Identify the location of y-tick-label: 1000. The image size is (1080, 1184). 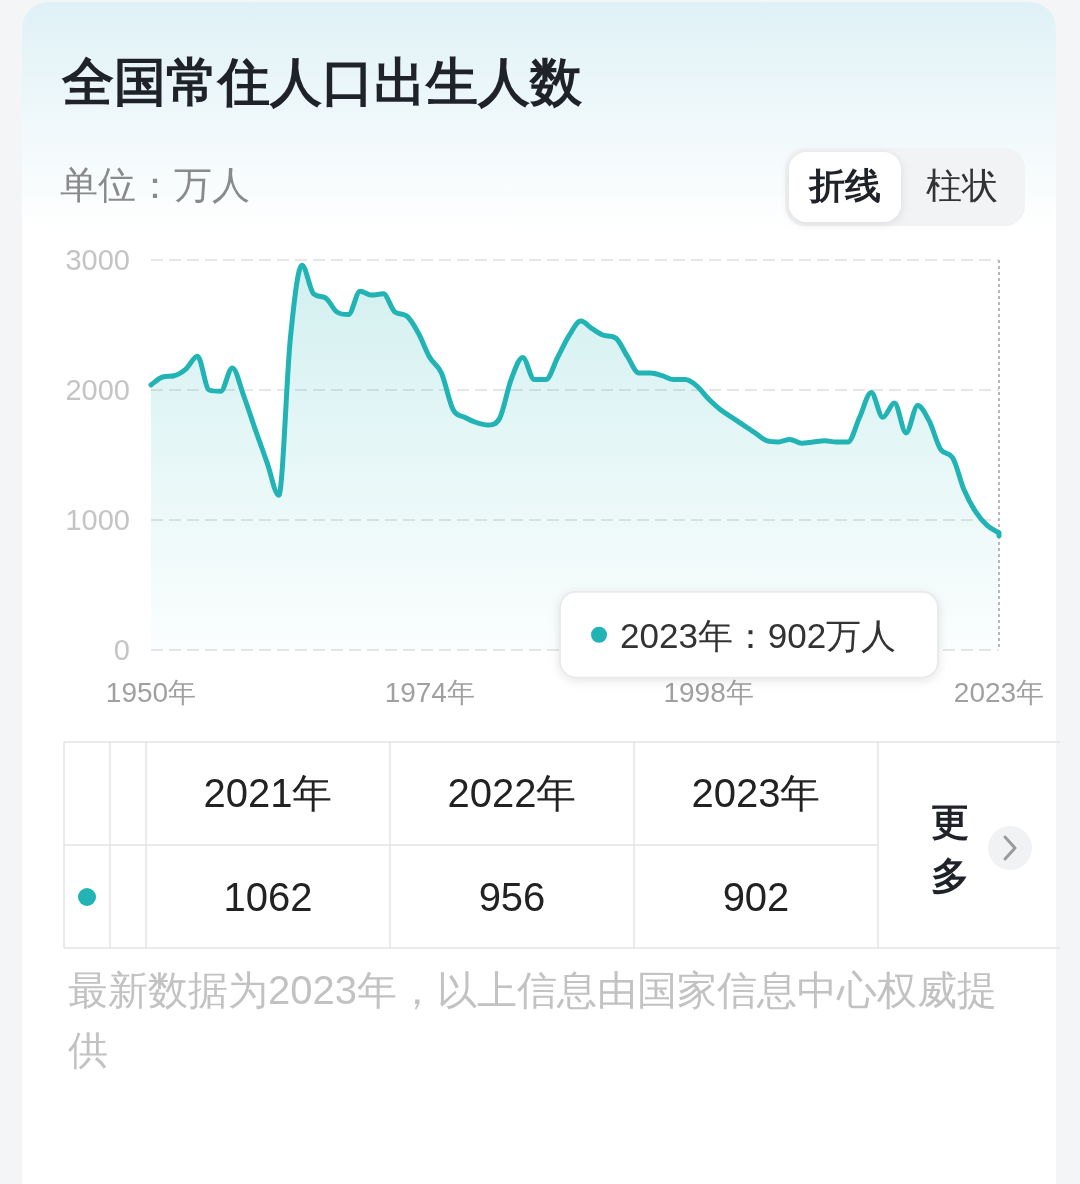
(97, 520).